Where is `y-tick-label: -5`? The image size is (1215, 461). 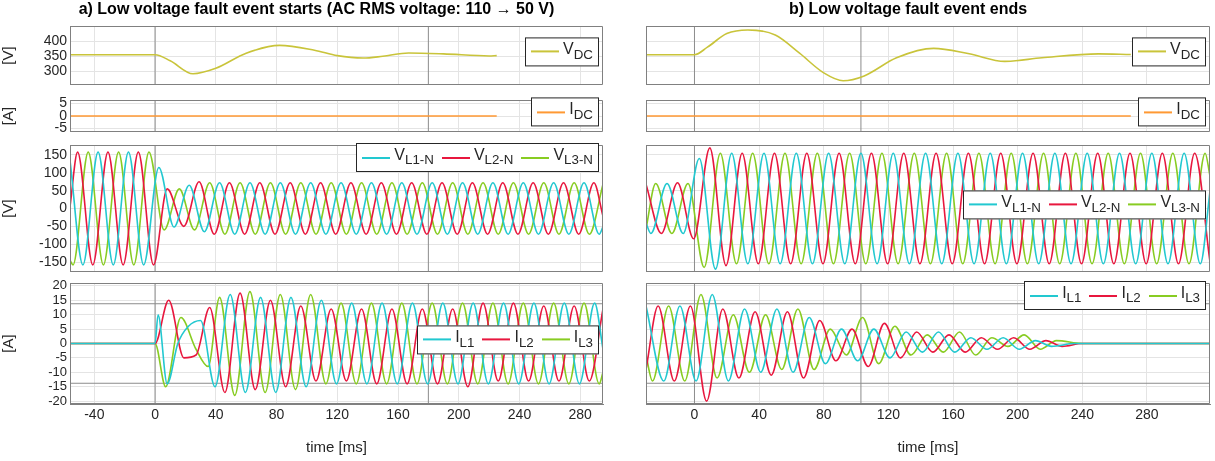 y-tick-label: -5 is located at coordinates (61, 357).